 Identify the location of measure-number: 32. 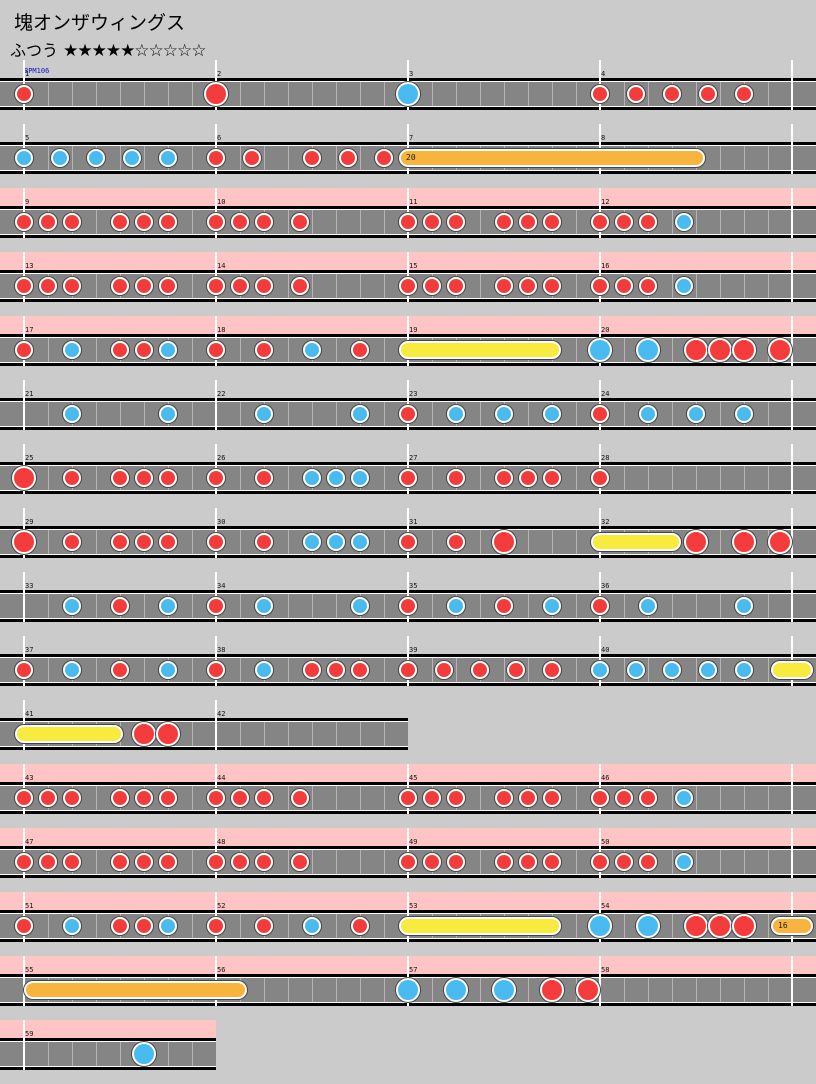
(605, 522).